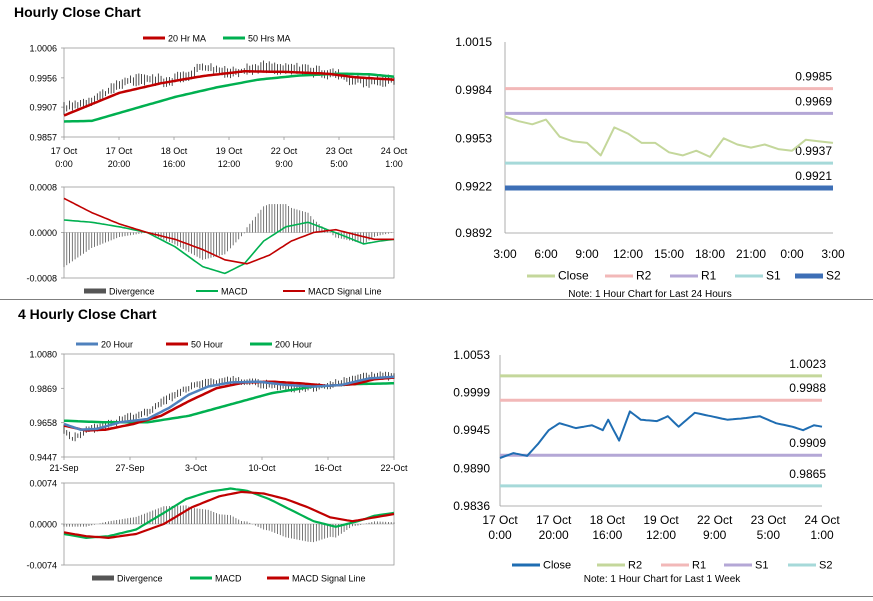 The image size is (873, 601). I want to click on four-hourly-pivots-level-label: 0.9988, so click(807, 388).